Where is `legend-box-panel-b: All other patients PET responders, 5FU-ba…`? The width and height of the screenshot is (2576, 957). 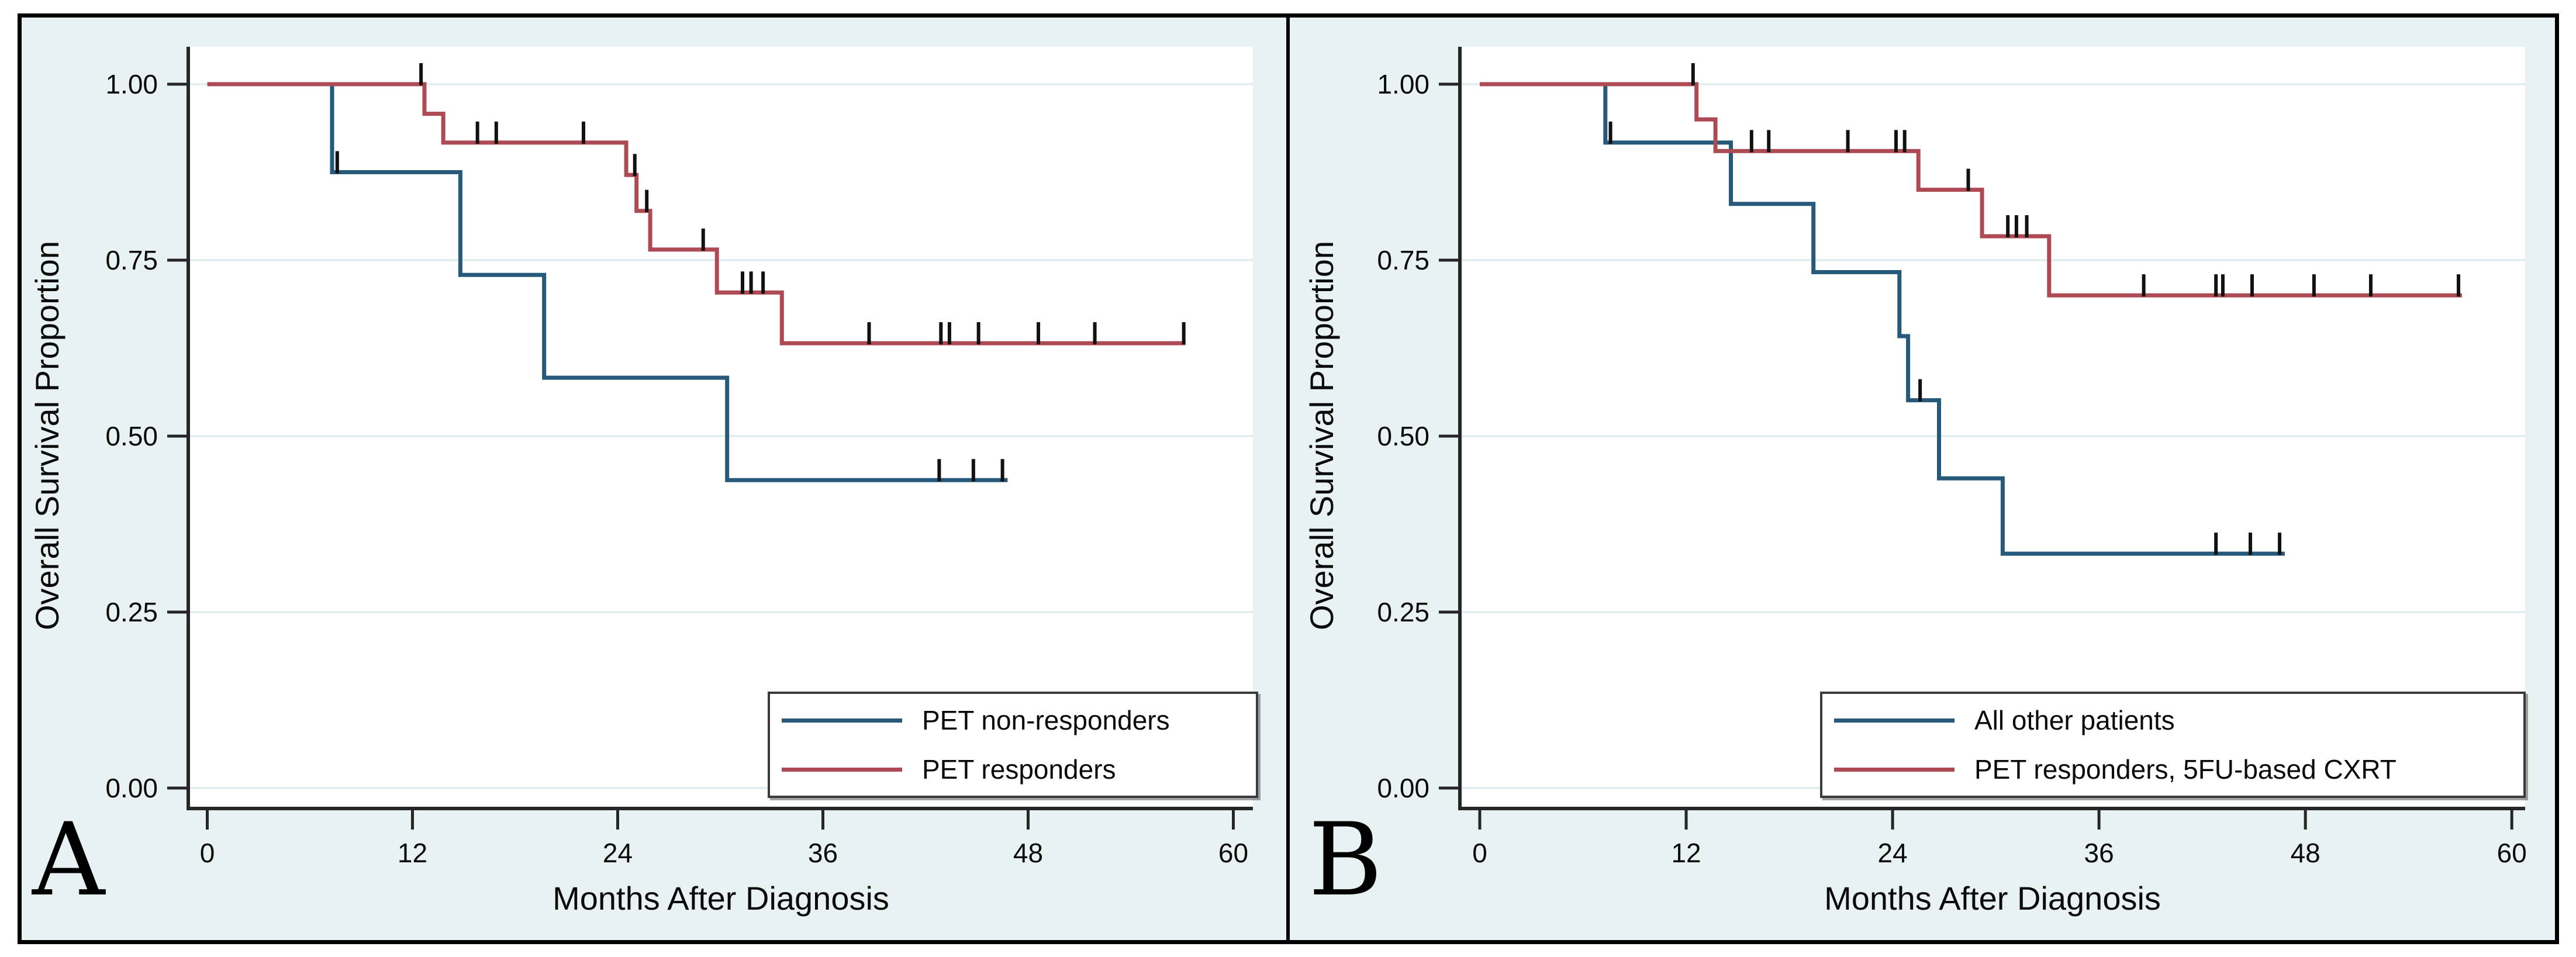 legend-box-panel-b: All other patients PET responders, 5FU-ba… is located at coordinates (2173, 745).